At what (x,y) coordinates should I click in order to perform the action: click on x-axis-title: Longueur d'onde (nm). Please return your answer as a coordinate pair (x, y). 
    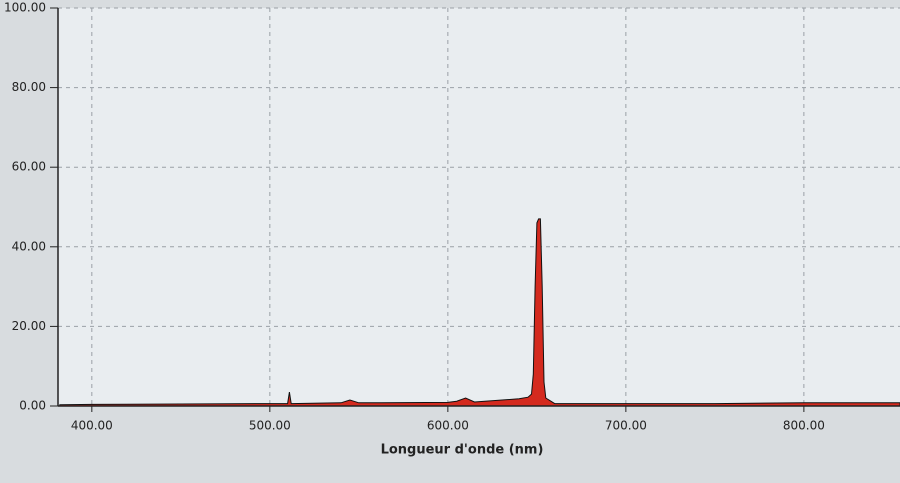
    Looking at the image, I should click on (462, 450).